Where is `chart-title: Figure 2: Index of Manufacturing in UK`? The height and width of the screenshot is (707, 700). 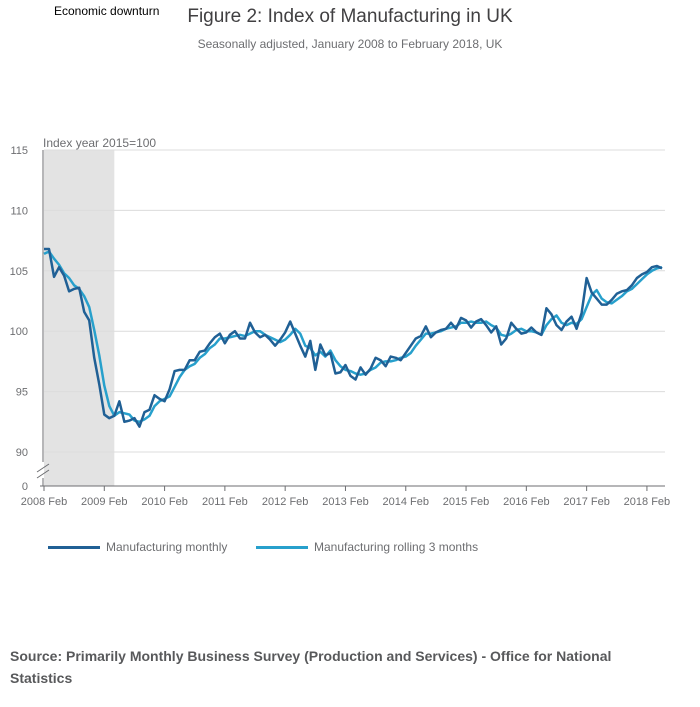
chart-title: Figure 2: Index of Manufacturing in UK is located at coordinates (350, 16).